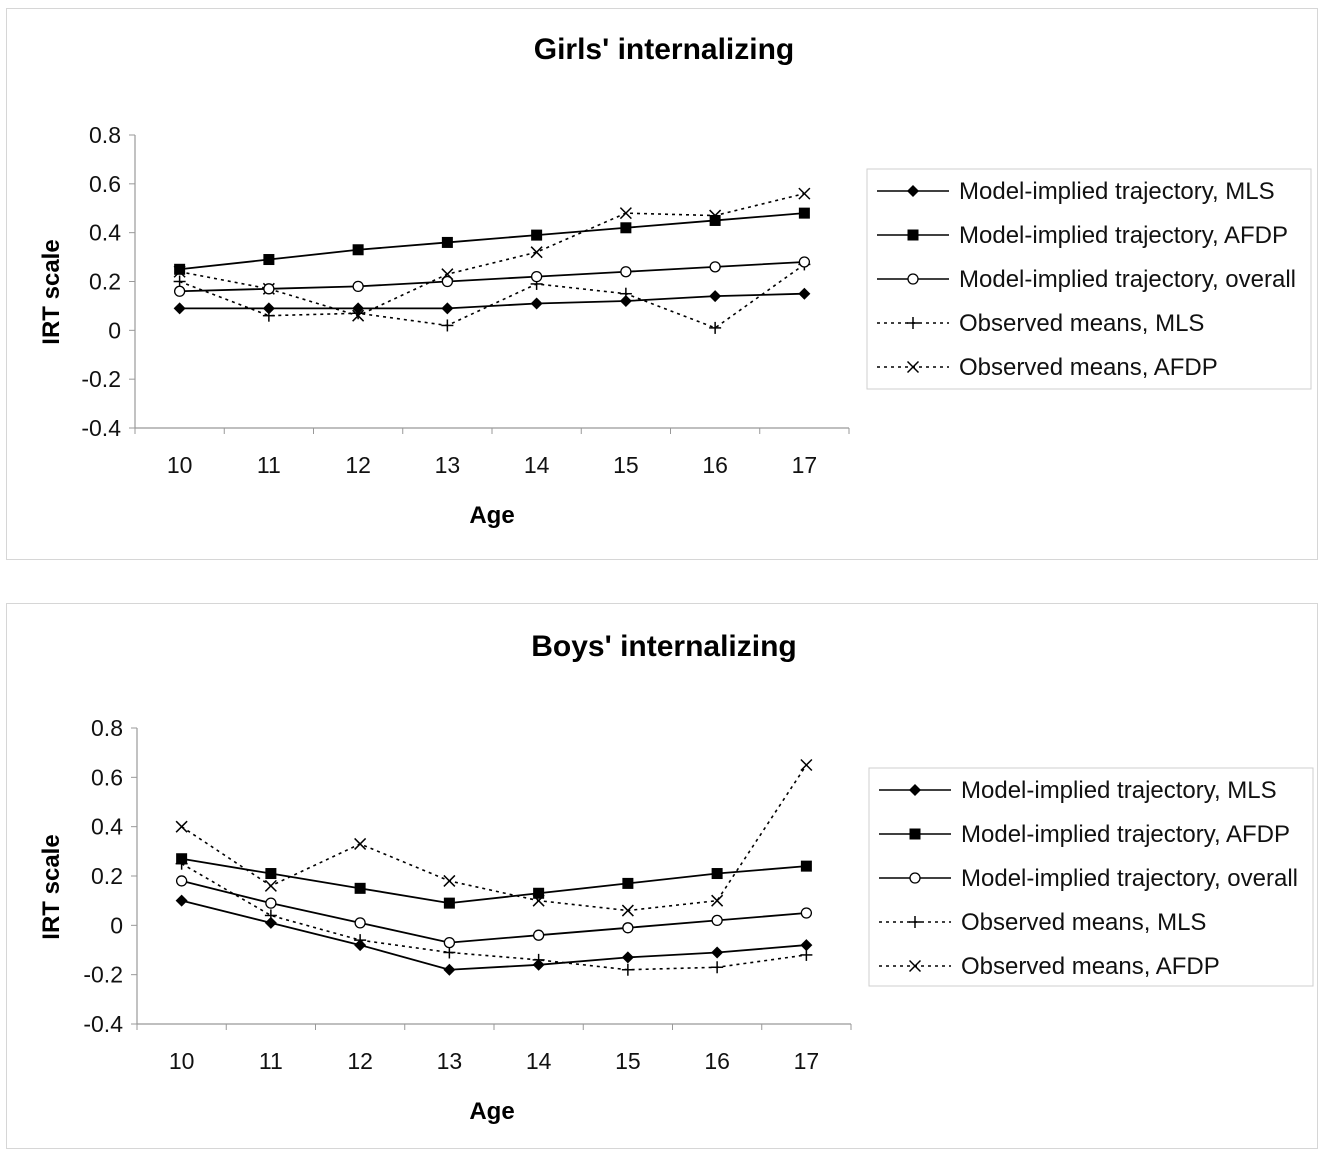  What do you see at coordinates (107, 728) in the screenshot?
I see `y-tick-label: 0.8` at bounding box center [107, 728].